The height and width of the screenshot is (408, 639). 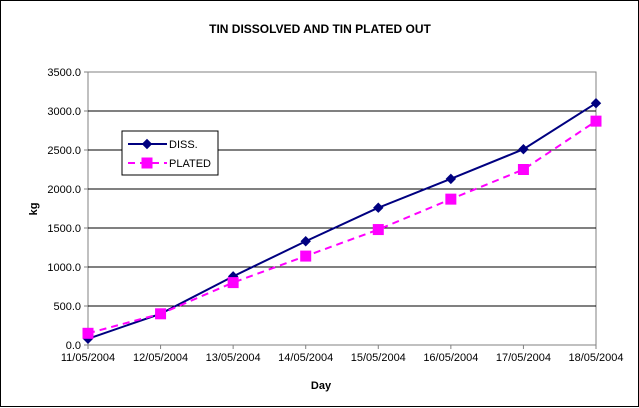 I want to click on legend-label-plated: PLATED, so click(x=190, y=164).